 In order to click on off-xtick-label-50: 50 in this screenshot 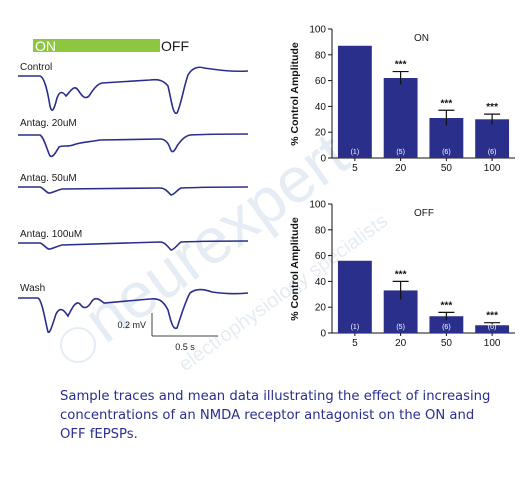, I will do `click(447, 343)`.